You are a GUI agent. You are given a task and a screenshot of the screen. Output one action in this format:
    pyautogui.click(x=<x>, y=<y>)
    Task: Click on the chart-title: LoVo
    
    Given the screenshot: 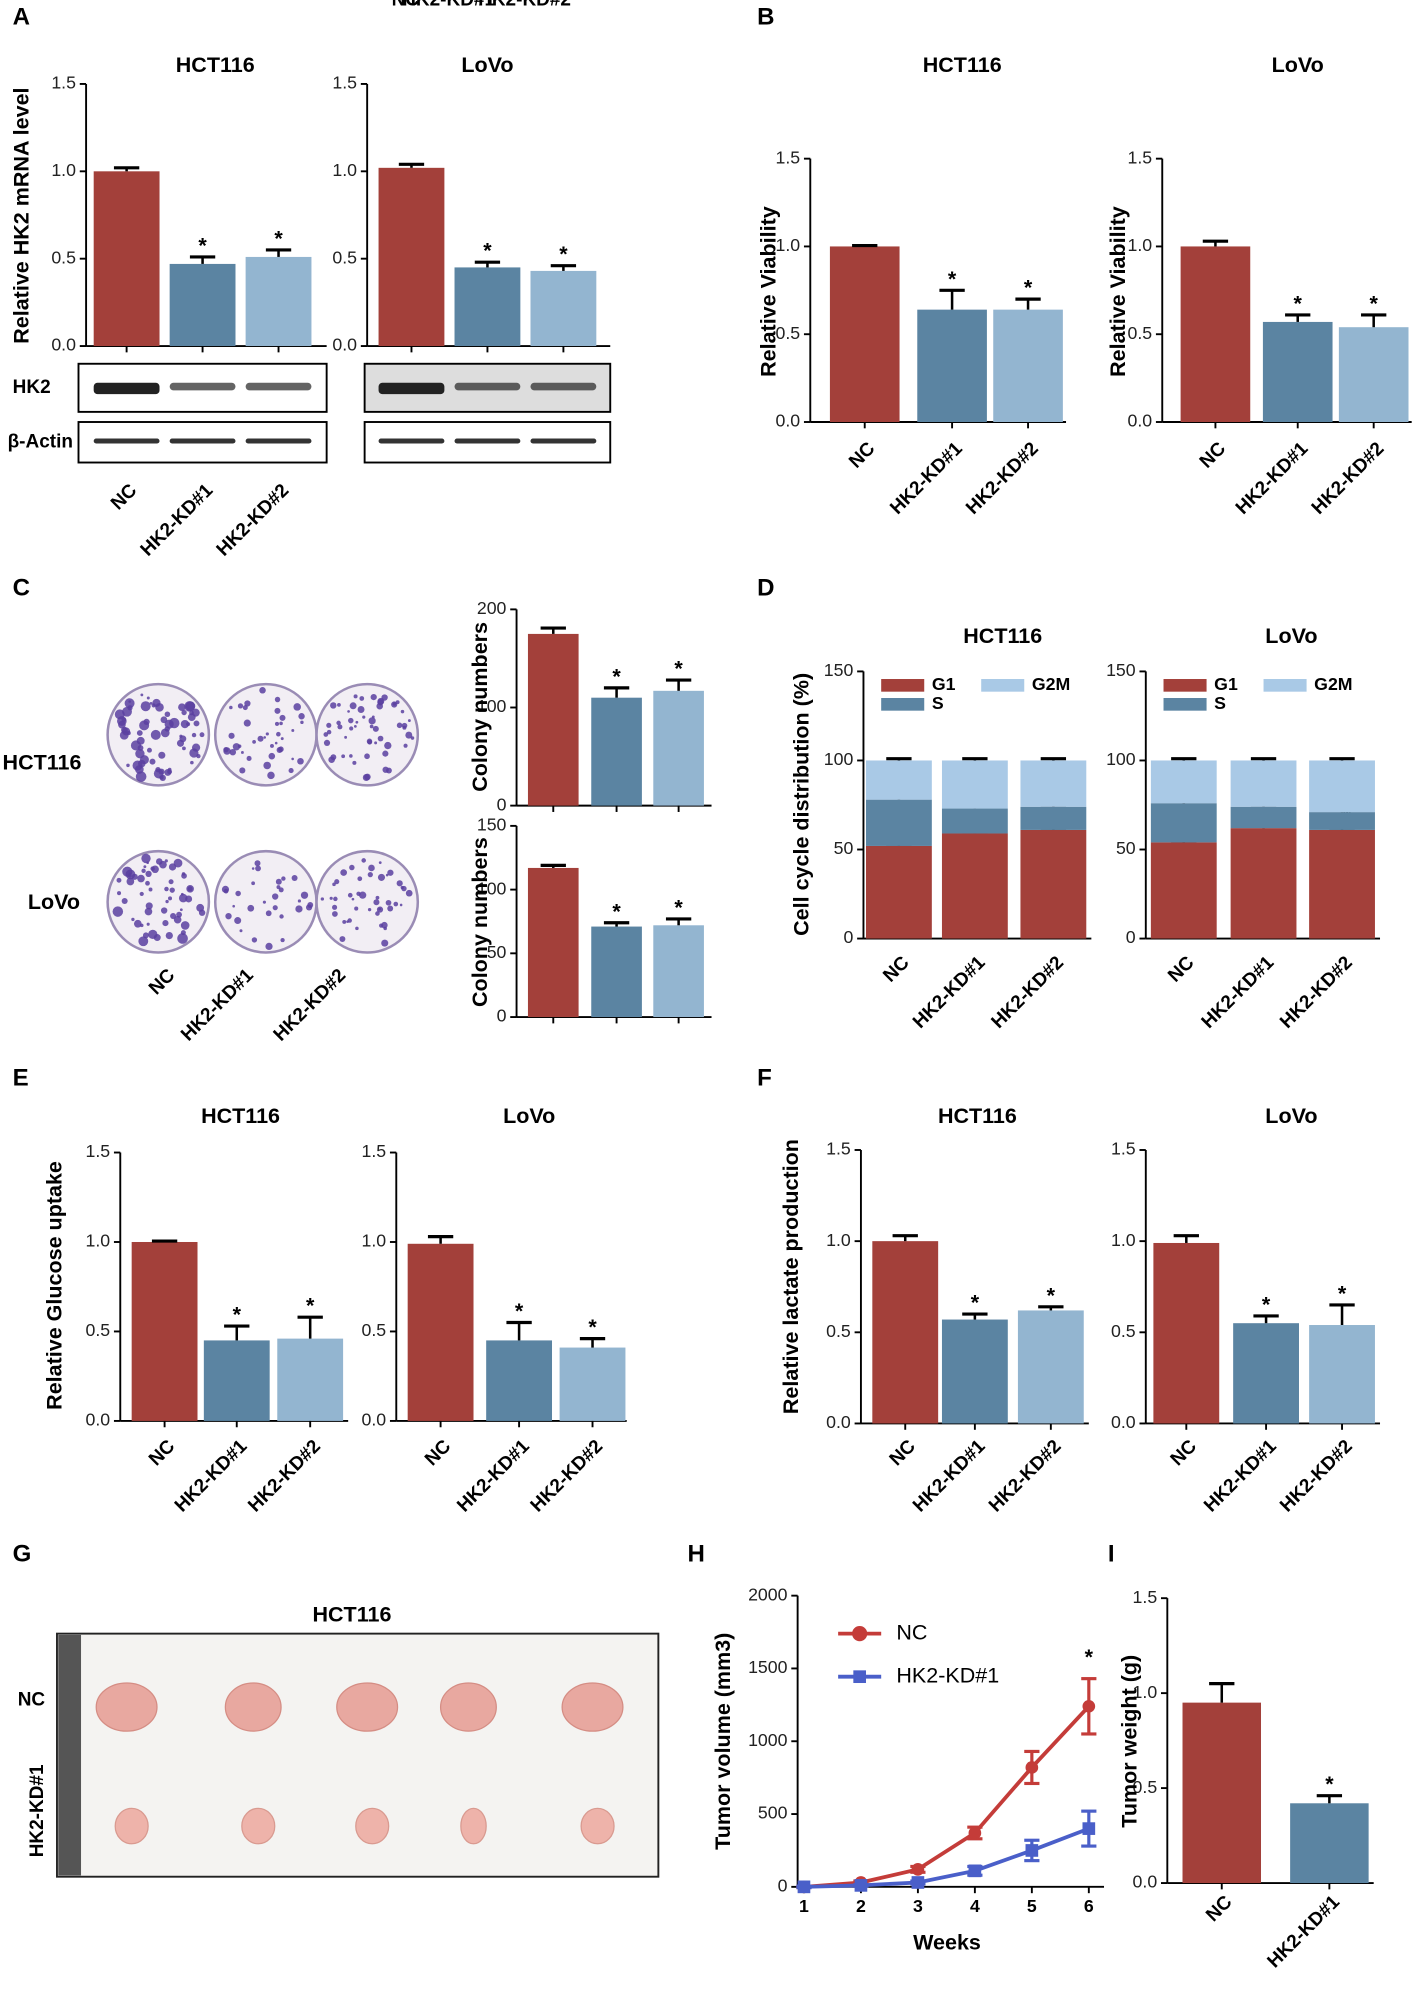 What is the action you would take?
    pyautogui.click(x=487, y=65)
    